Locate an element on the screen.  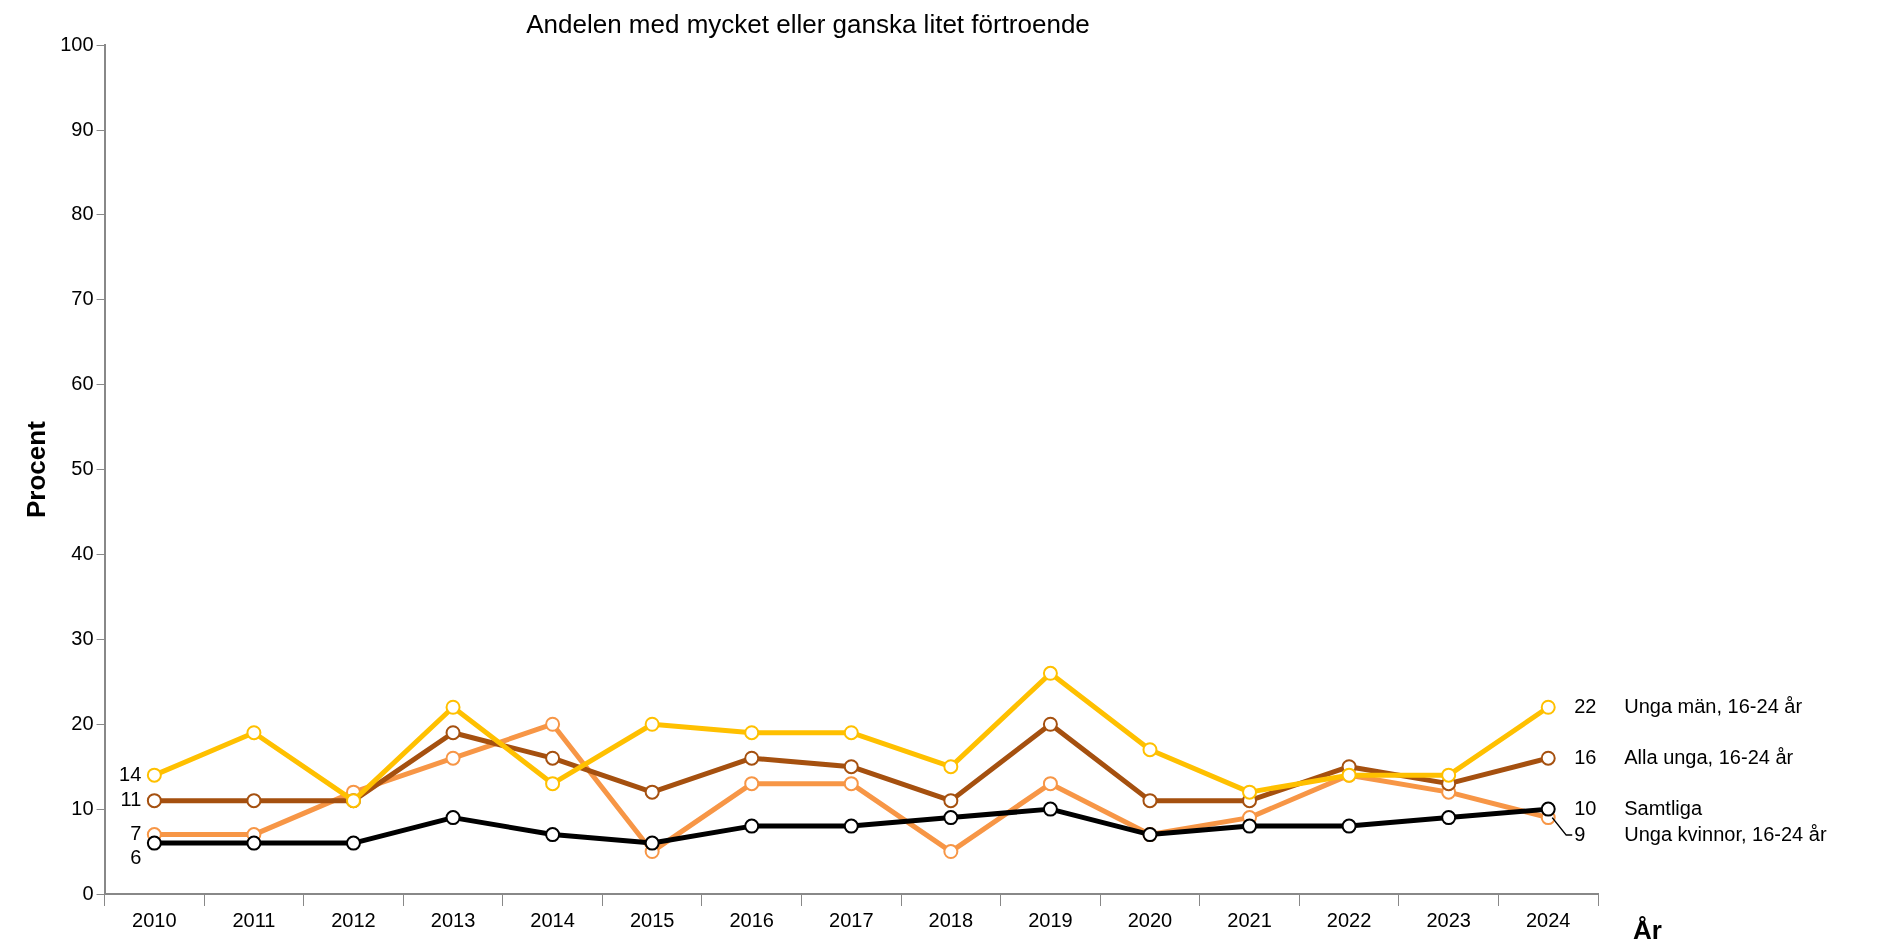
y-tick-label: 10 is located at coordinates (82, 807).